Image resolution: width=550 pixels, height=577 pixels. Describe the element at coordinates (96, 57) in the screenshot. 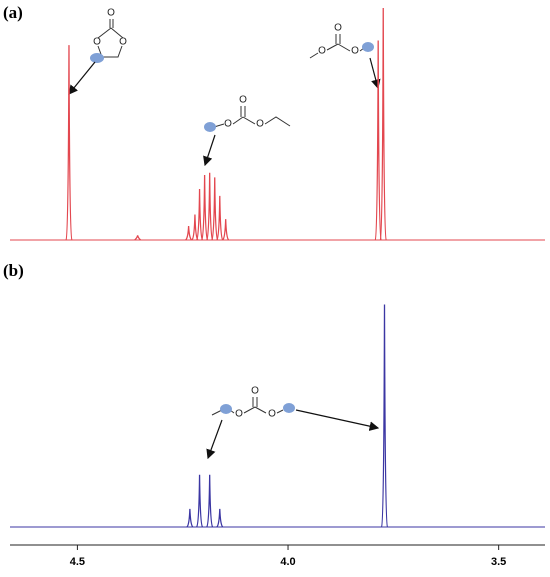

I see `structure-ec` at that location.